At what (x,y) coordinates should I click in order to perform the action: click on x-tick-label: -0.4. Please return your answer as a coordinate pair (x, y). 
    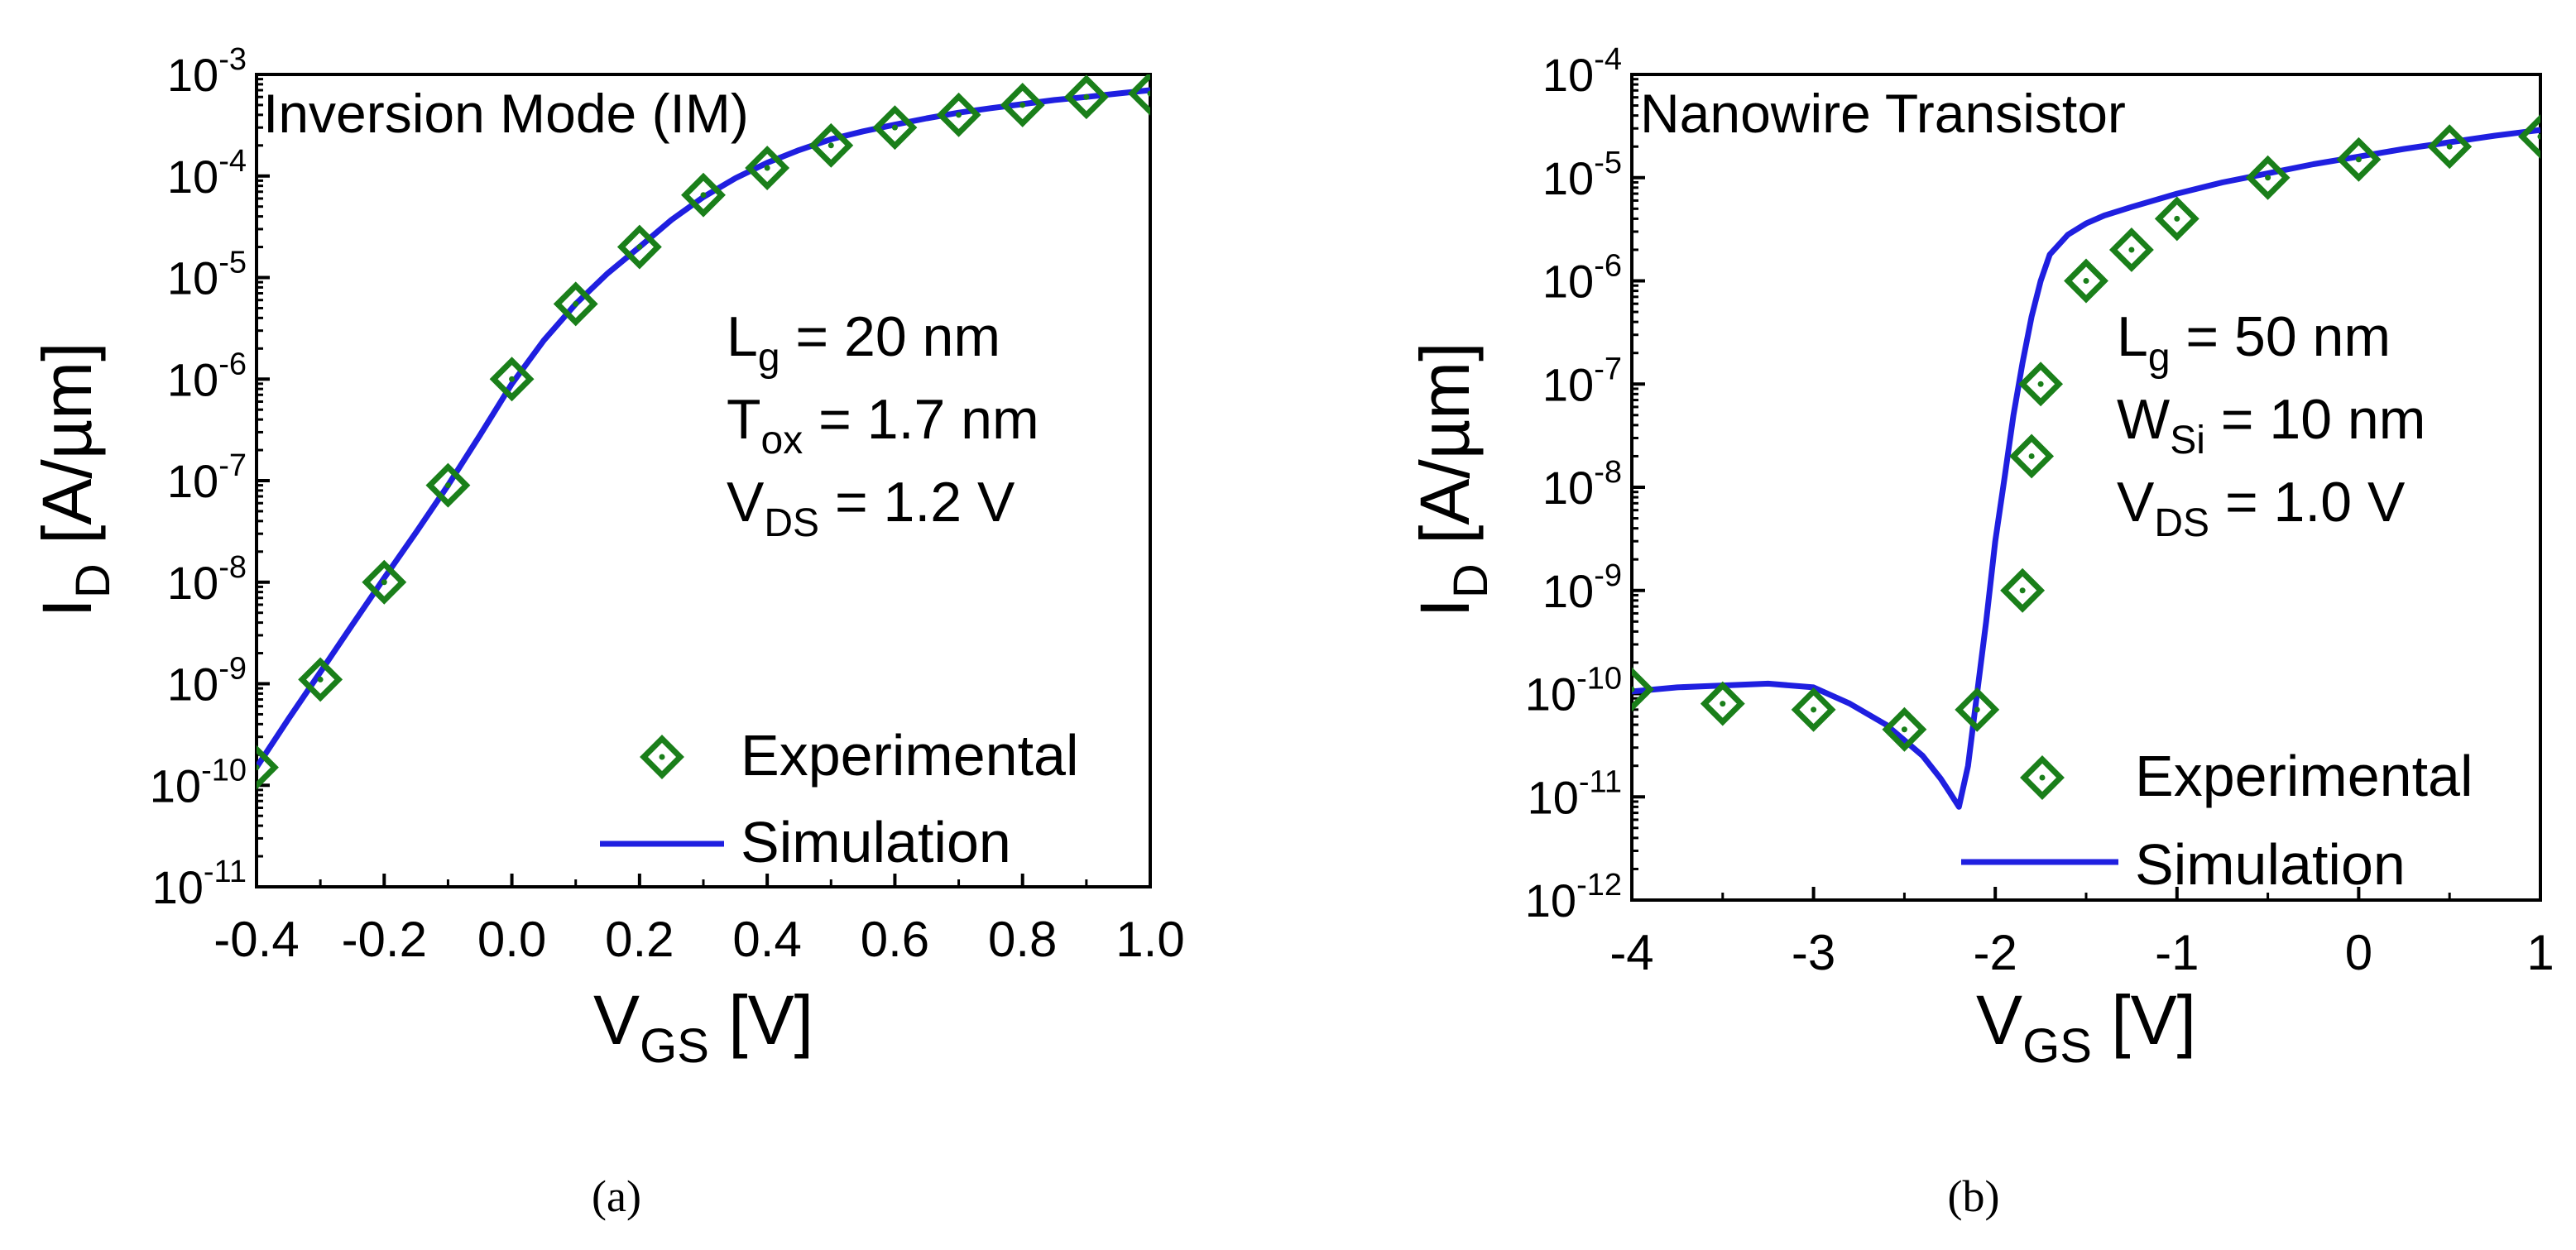
    Looking at the image, I should click on (256, 939).